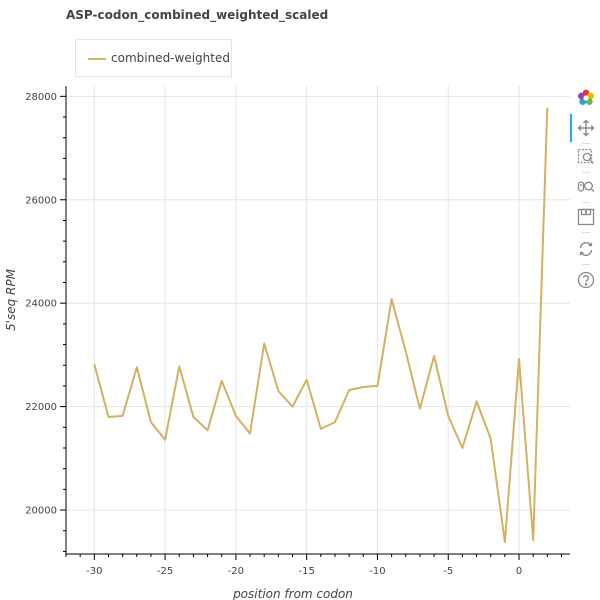 This screenshot has height=600, width=600. What do you see at coordinates (41, 304) in the screenshot?
I see `y-tick-label: 24000` at bounding box center [41, 304].